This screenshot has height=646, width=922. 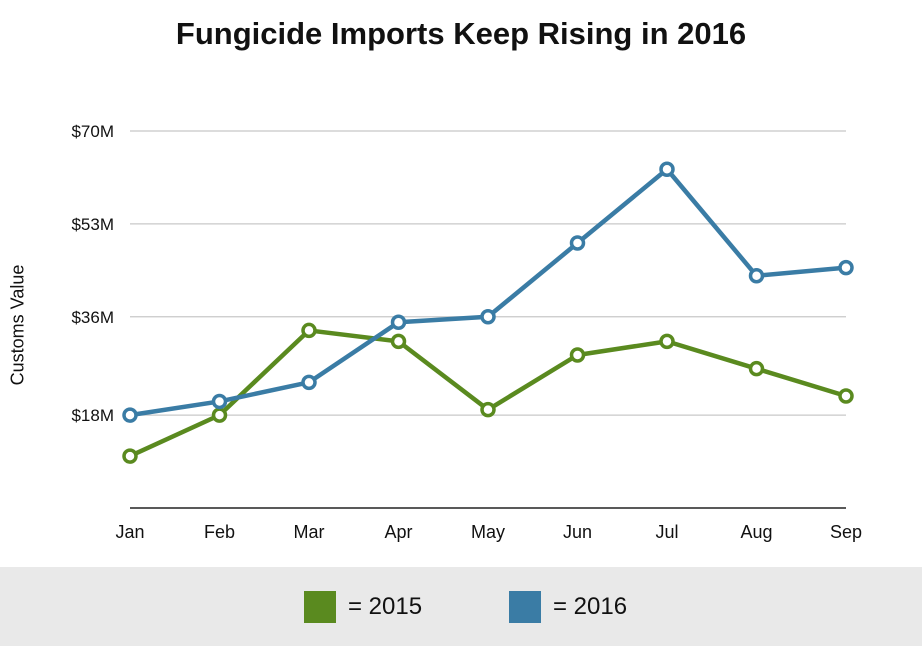 I want to click on x-tick-label: Aug, so click(x=756, y=532).